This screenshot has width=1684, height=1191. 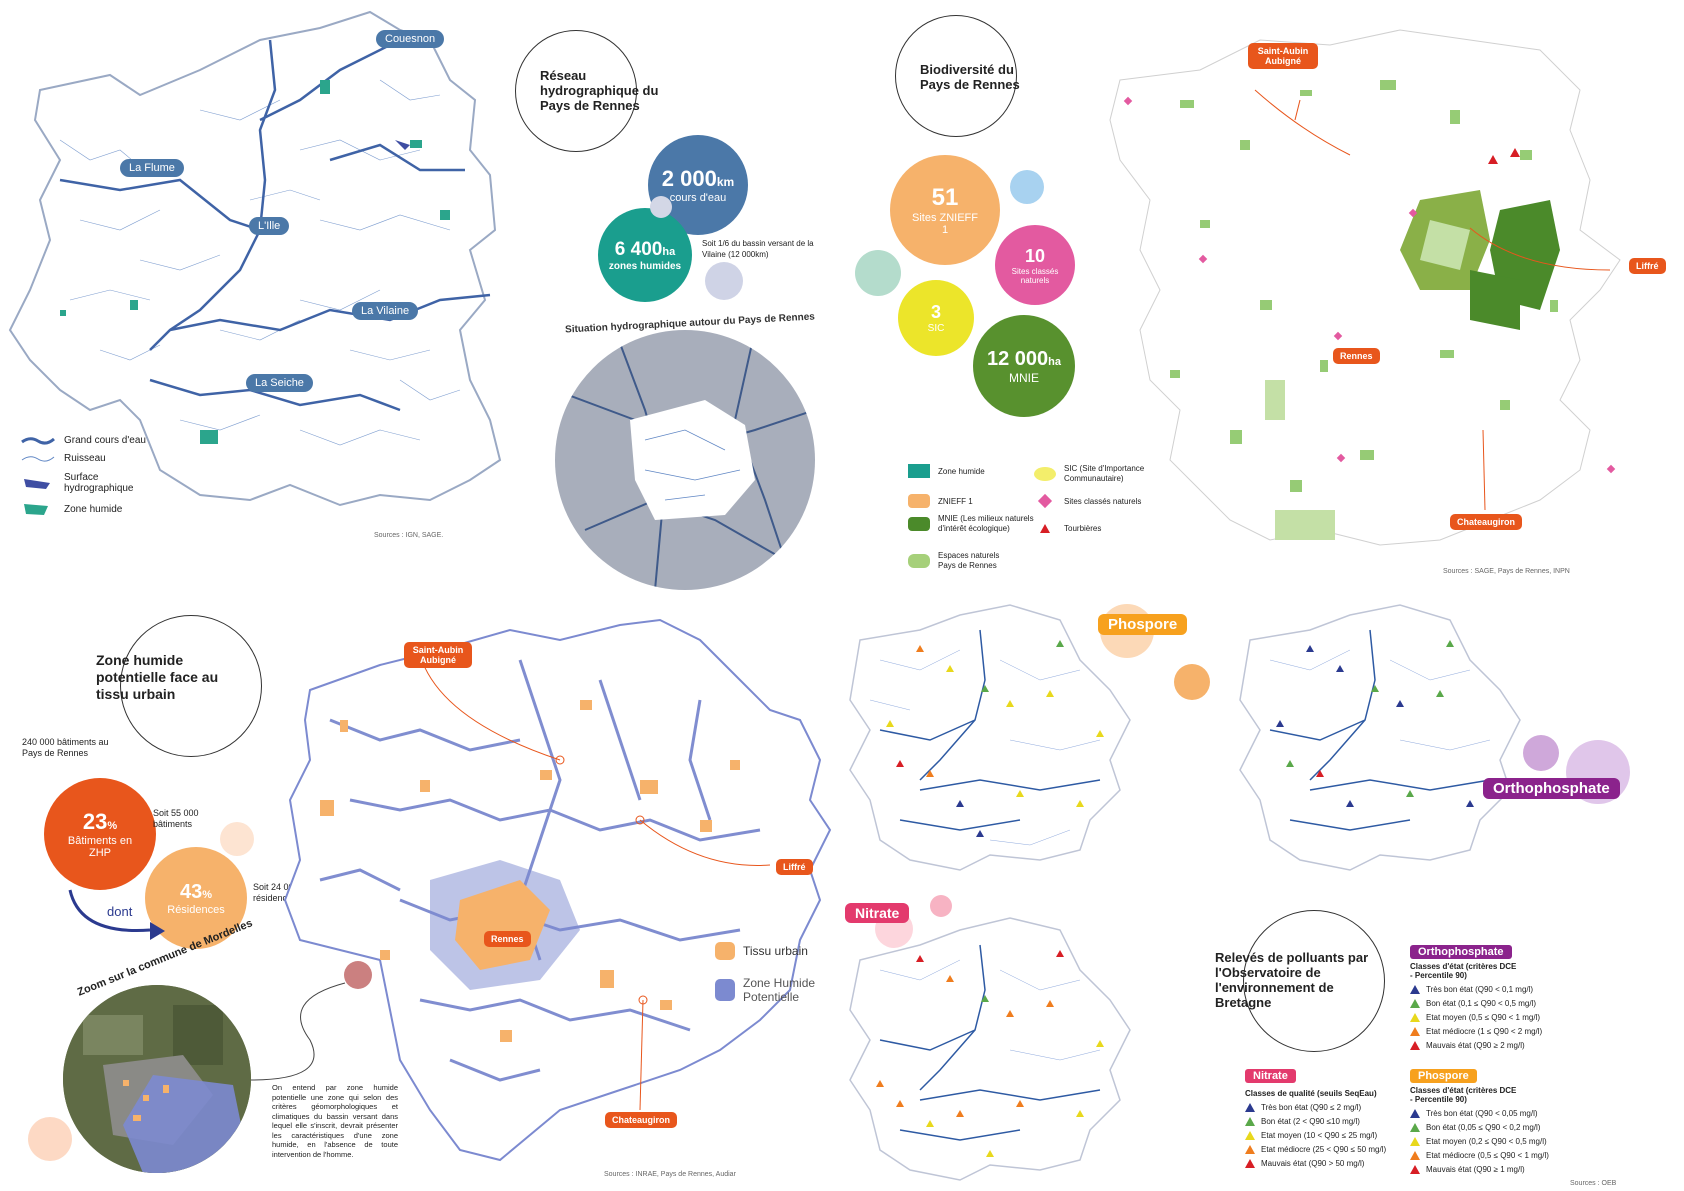 I want to click on quality-row: Etat moyen (0,2 ≤ Q90 < 0,5 mg/l), so click(x=1490, y=1141).